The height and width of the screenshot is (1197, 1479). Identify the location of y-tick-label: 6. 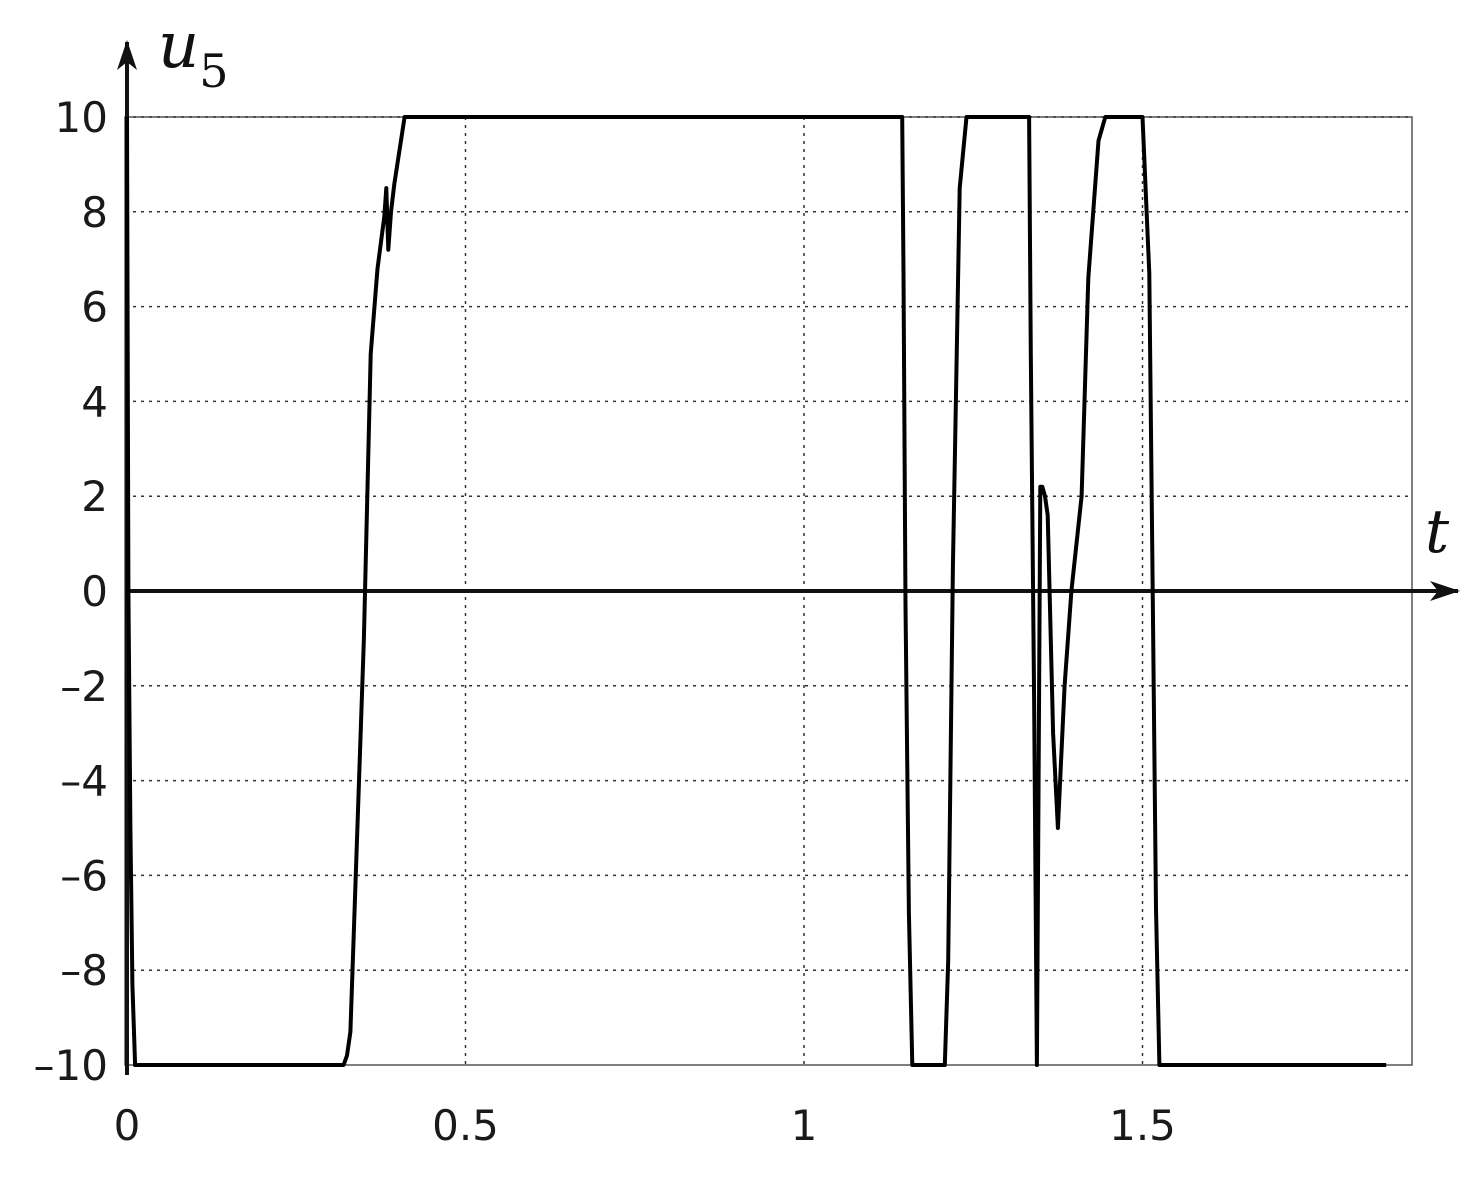
(94, 307).